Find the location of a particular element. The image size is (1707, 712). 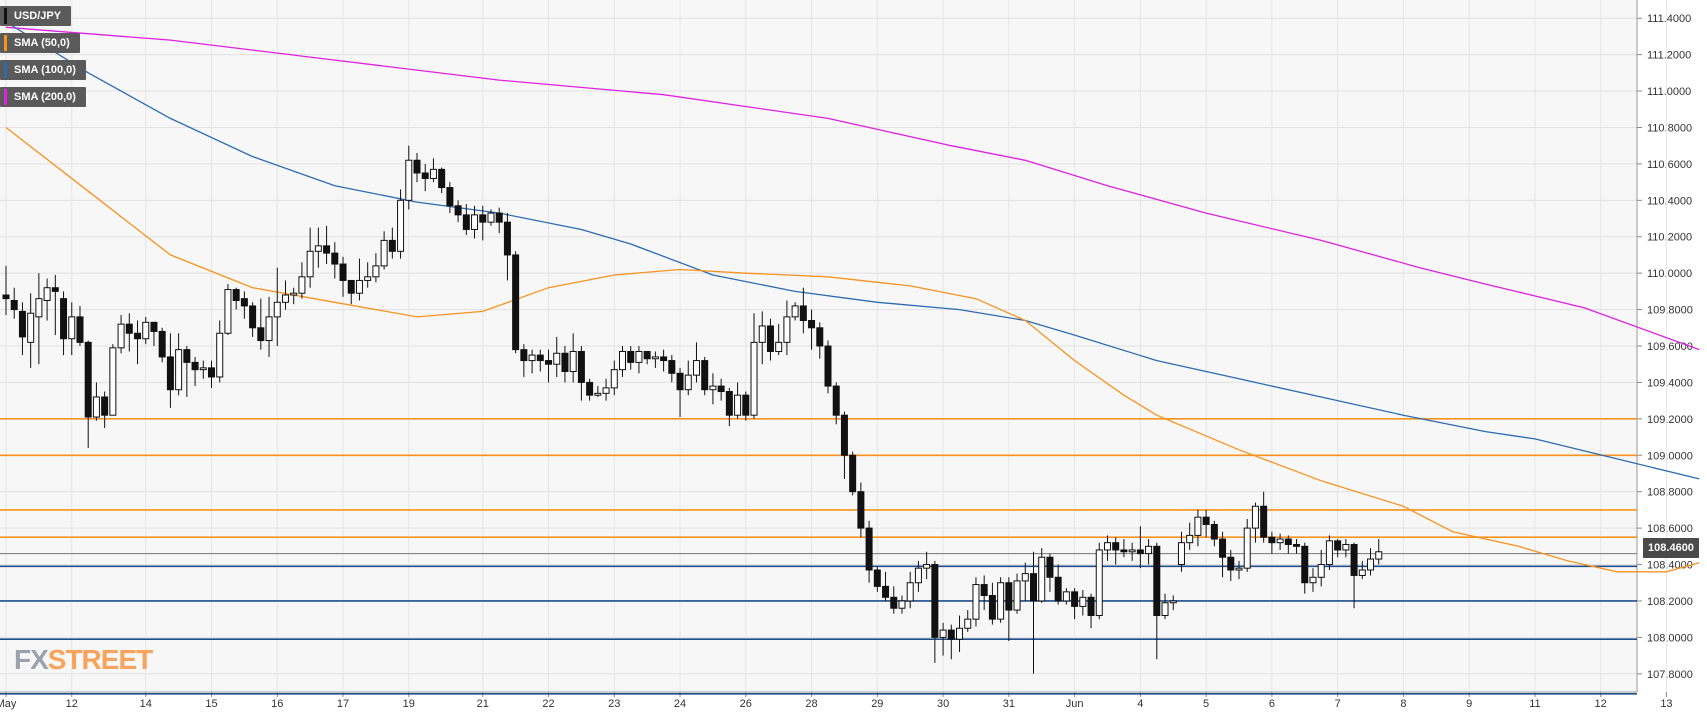

y-tick-label: 109.8000 is located at coordinates (1670, 311).